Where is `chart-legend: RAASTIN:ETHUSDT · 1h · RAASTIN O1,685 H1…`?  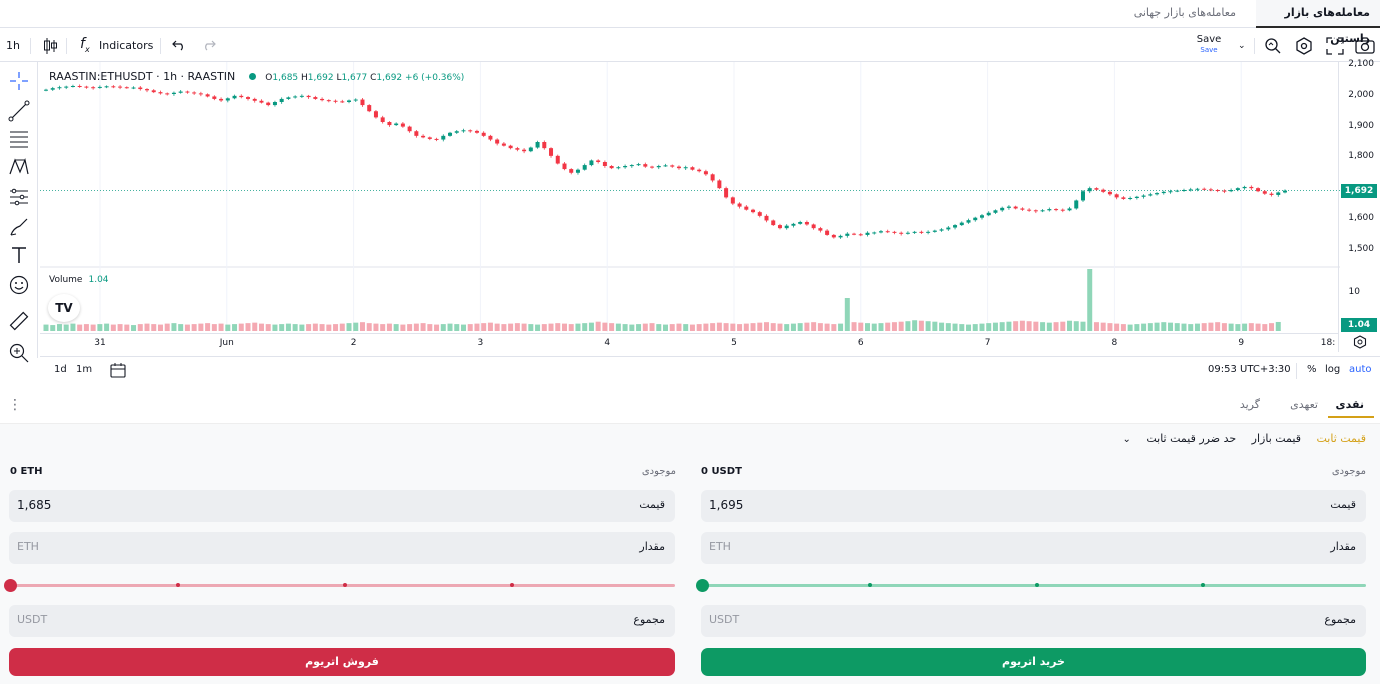
chart-legend: RAASTIN:ETHUSDT · 1h · RAASTIN O1,685 H1… is located at coordinates (256, 76).